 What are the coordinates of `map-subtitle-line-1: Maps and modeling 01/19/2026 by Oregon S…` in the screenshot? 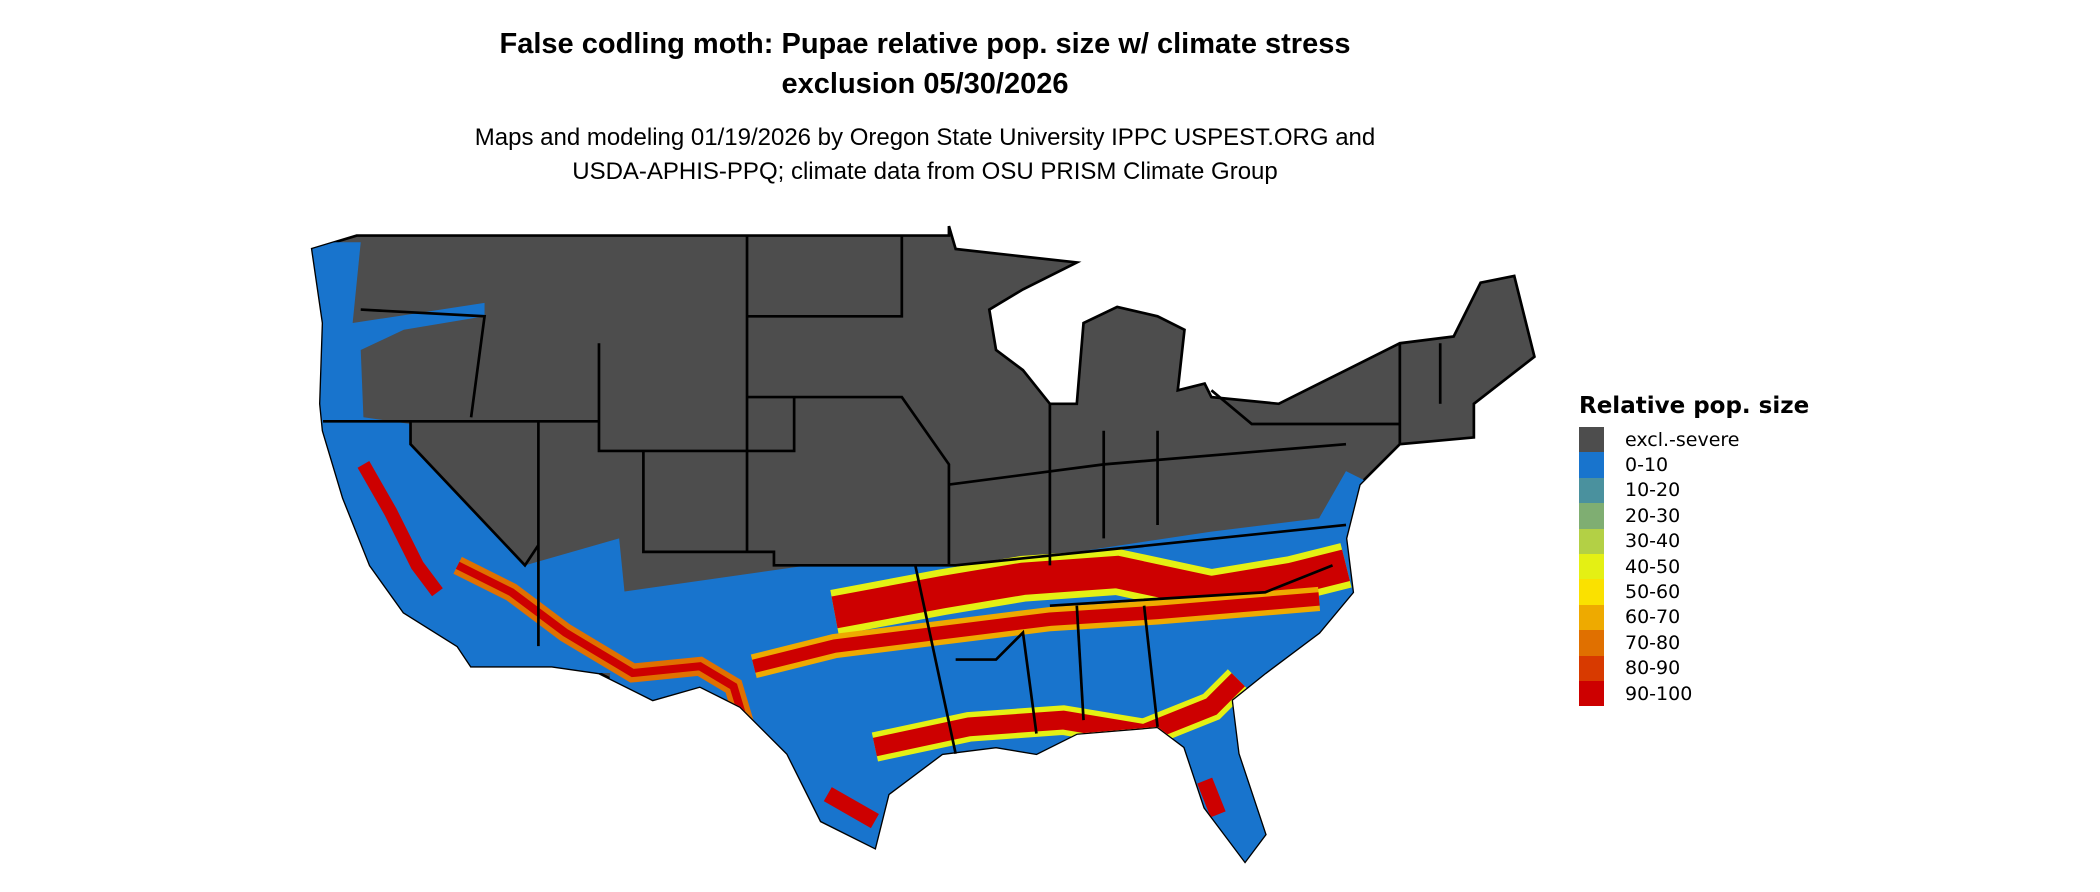 It's located at (925, 137).